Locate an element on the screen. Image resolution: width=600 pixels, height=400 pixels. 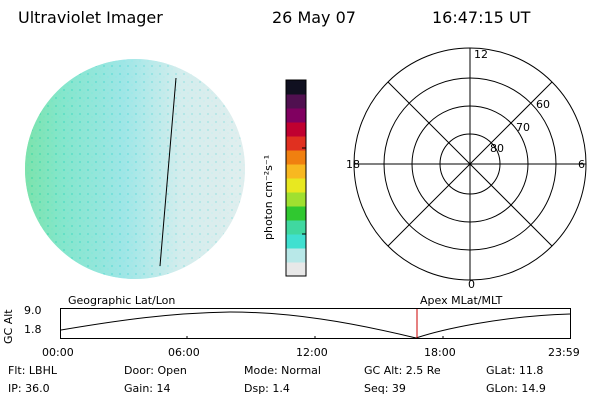
polar-label-18: 18 is located at coordinates (353, 164).